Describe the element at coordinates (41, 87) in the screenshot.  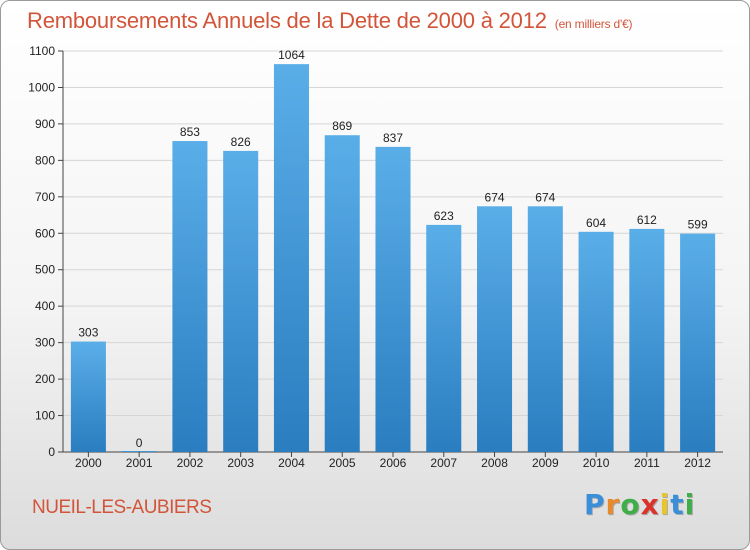
I see `y-tick-label: 1000` at that location.